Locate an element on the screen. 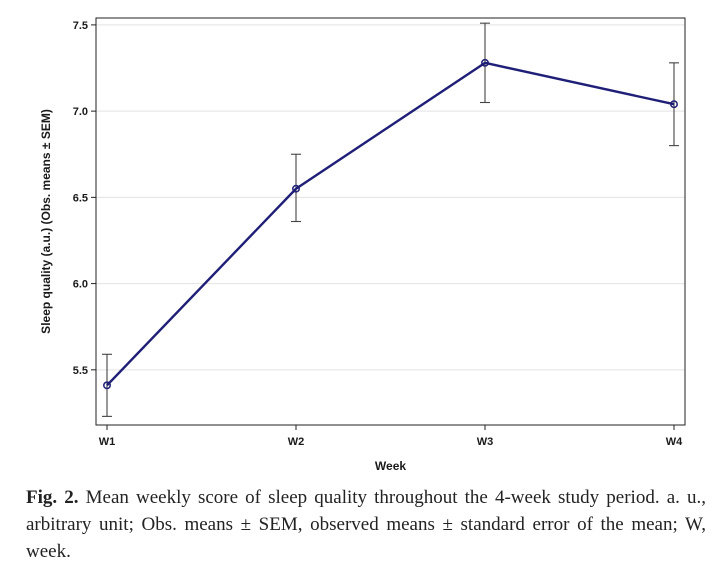 The height and width of the screenshot is (573, 728). y-tick-label-1: 6.0 is located at coordinates (80, 285).